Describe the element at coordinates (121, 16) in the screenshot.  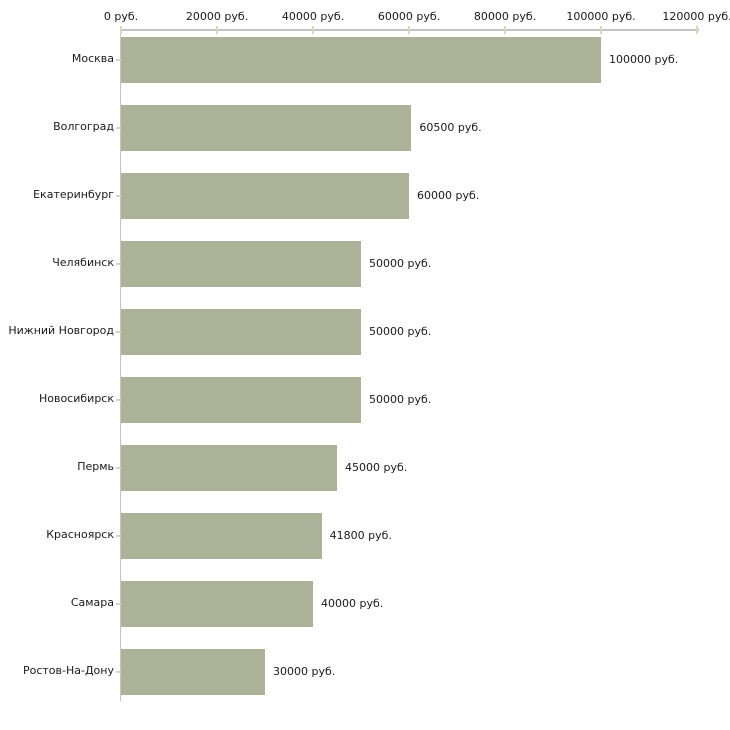
I see `x-axis-tick-label: 0 руб.` at that location.